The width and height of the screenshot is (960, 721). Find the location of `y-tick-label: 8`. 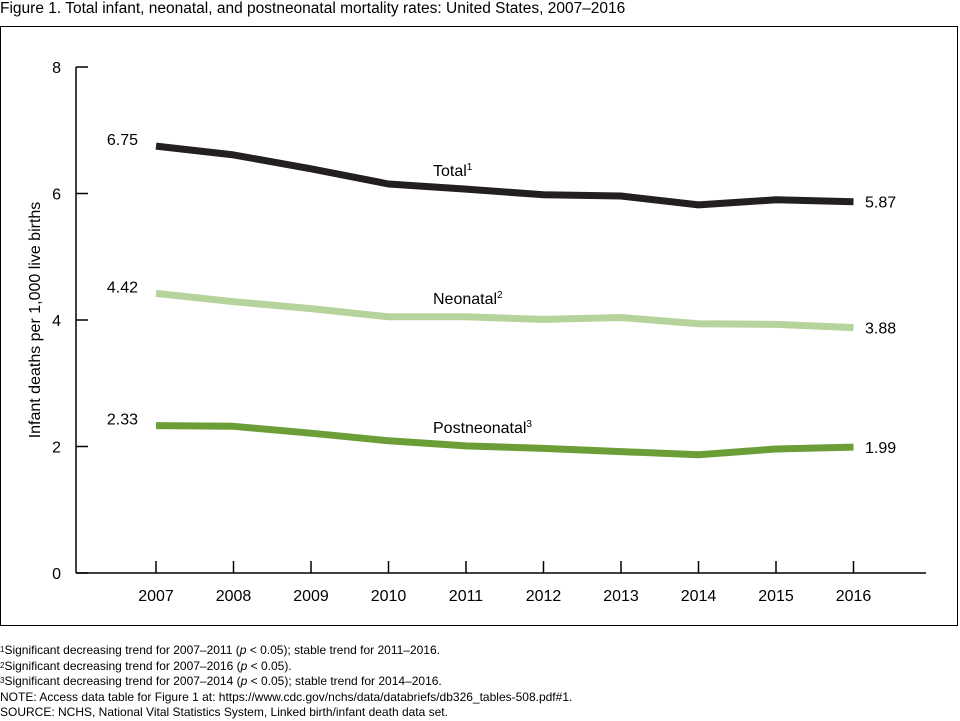

y-tick-label: 8 is located at coordinates (56, 68).